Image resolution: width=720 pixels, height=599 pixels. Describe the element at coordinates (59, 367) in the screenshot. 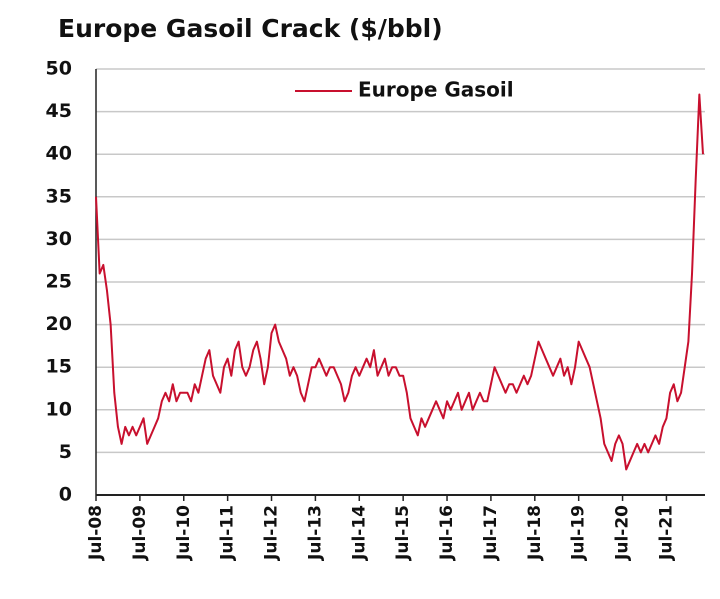

I see `y-tick-label: 15` at that location.